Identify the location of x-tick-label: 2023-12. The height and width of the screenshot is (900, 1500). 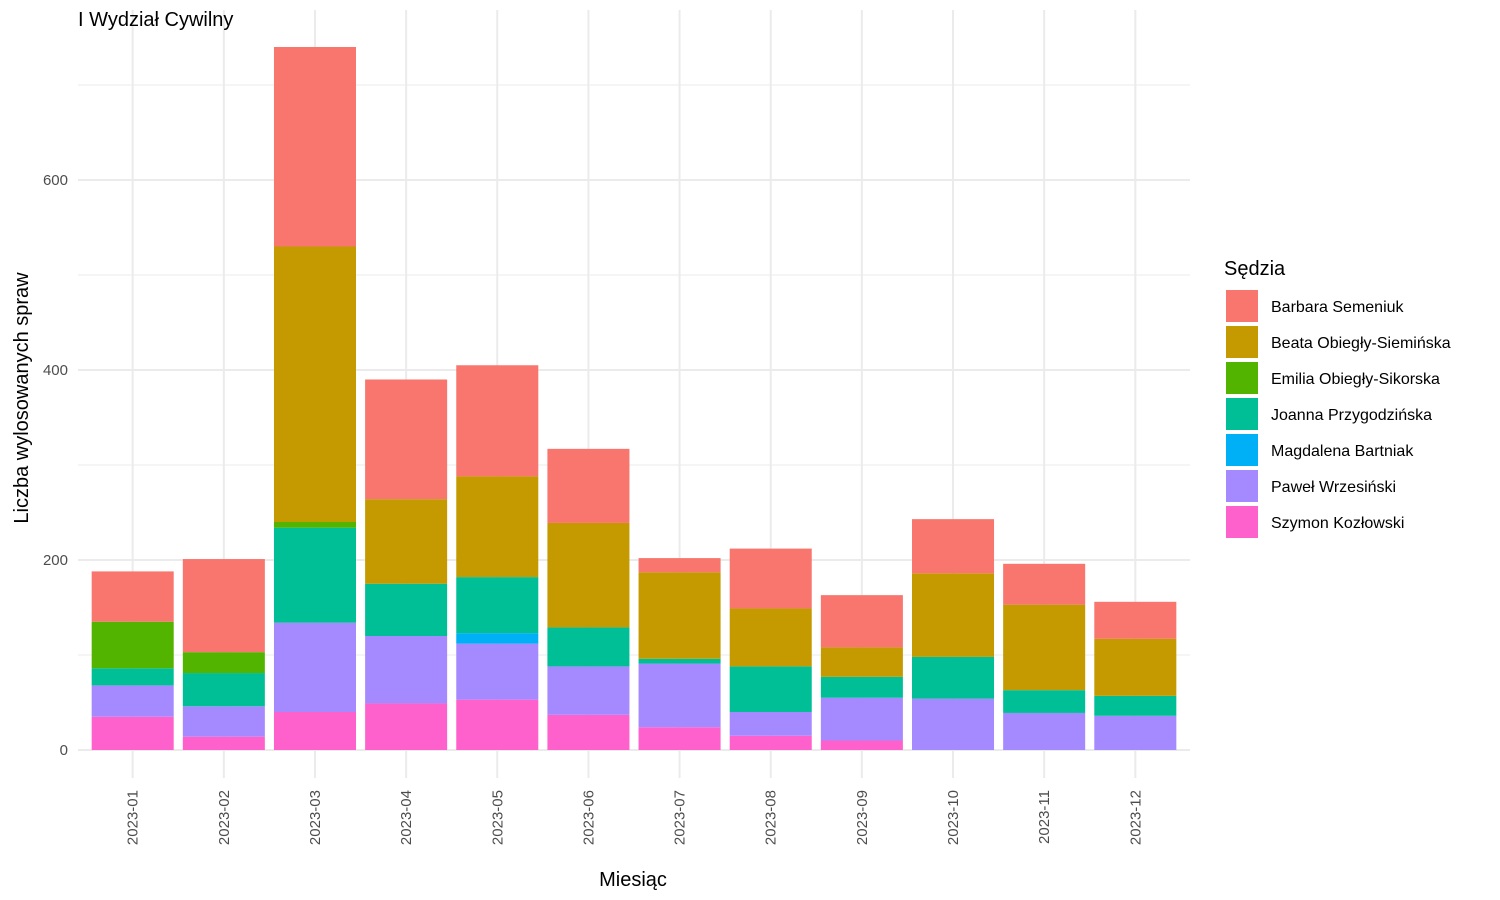
(1135, 817).